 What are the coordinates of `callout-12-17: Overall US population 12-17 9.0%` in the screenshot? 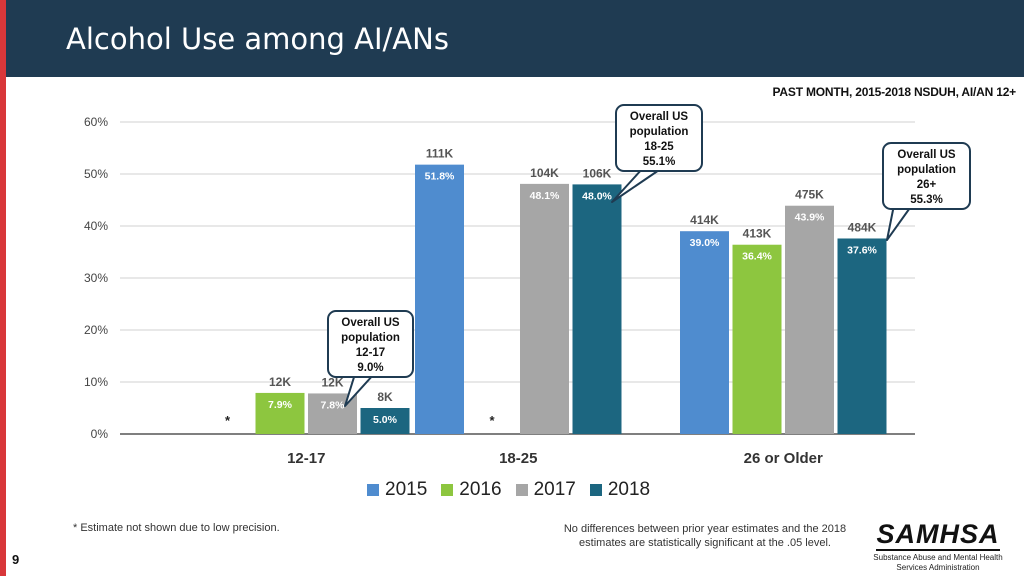 It's located at (370, 344).